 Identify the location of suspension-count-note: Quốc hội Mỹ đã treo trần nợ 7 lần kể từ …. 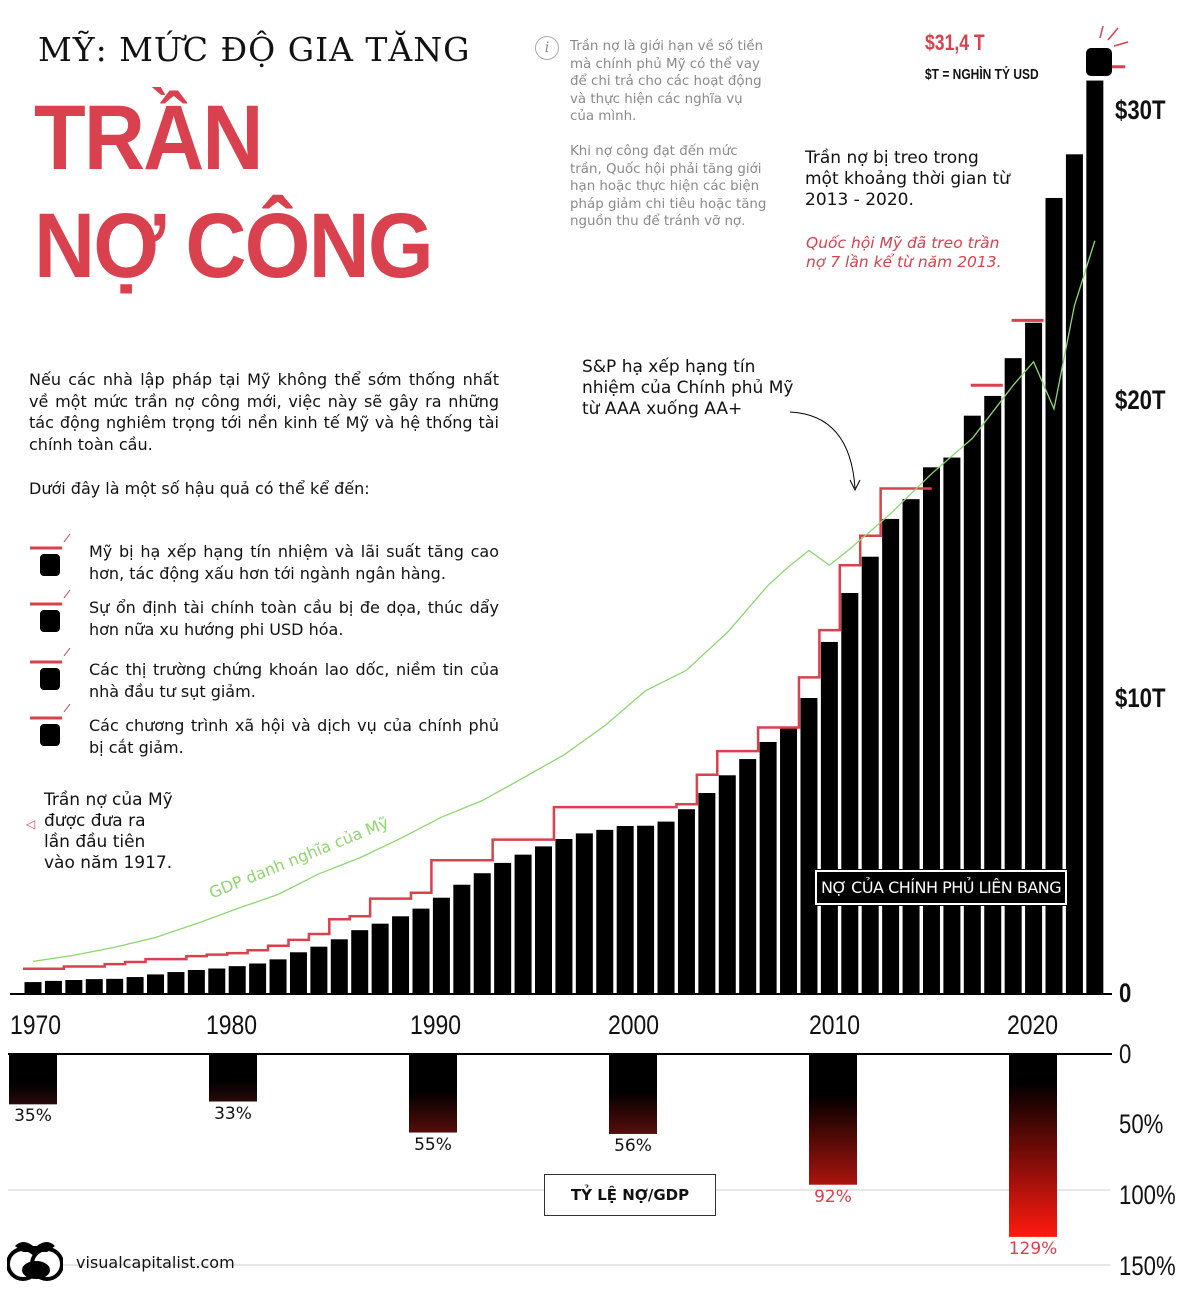
(904, 252).